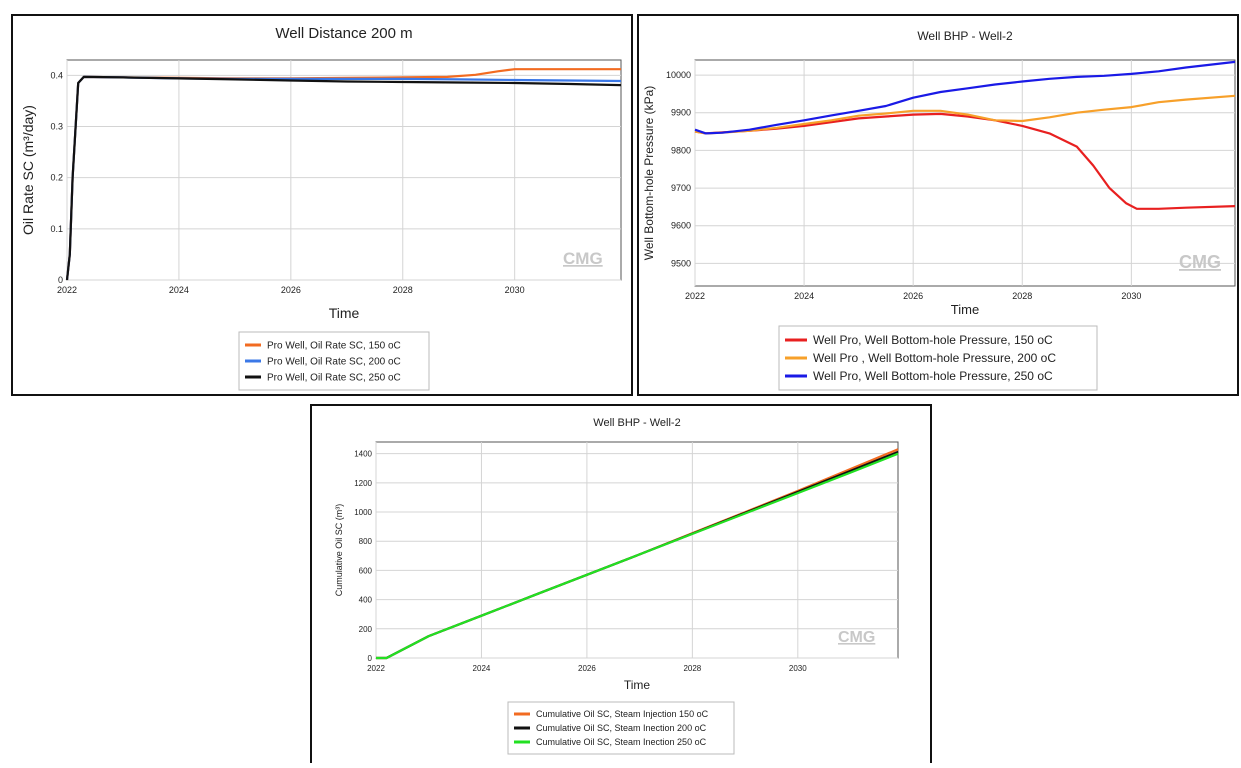 The height and width of the screenshot is (768, 1241). What do you see at coordinates (28, 170) in the screenshot?
I see `y-axis-label: Oil Rate SC (m³/day)` at bounding box center [28, 170].